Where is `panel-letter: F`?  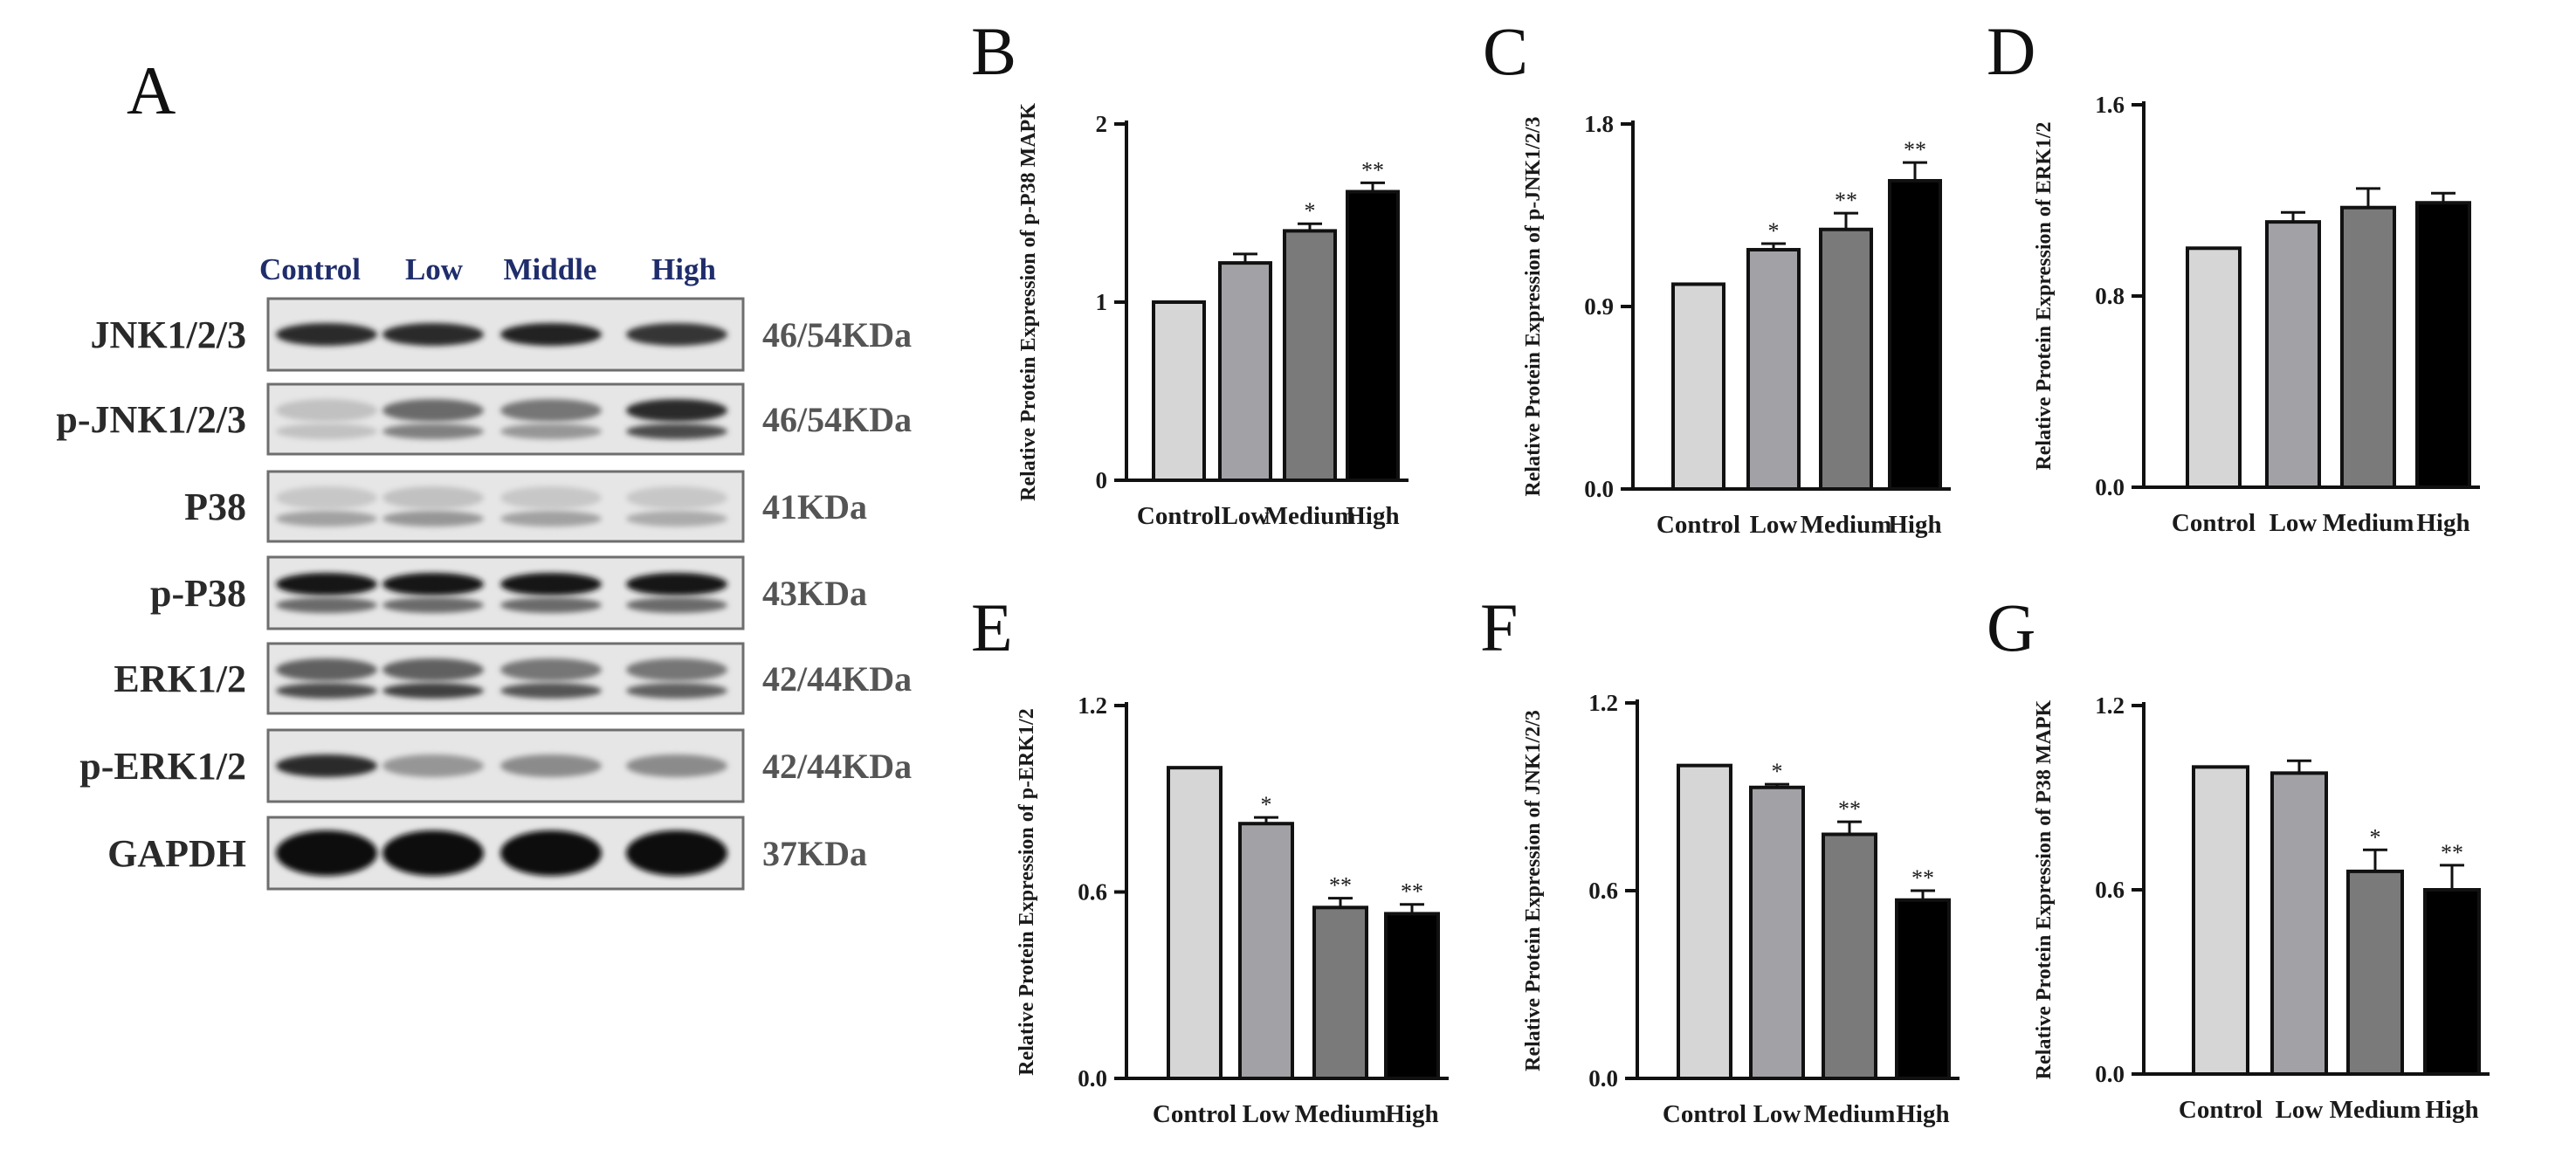
panel-letter: F is located at coordinates (1499, 627).